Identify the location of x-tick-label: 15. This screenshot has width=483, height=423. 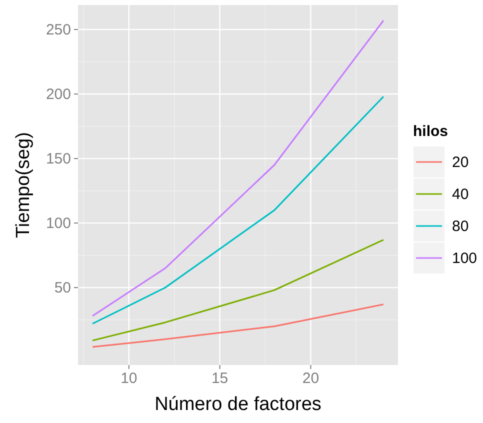
(219, 378).